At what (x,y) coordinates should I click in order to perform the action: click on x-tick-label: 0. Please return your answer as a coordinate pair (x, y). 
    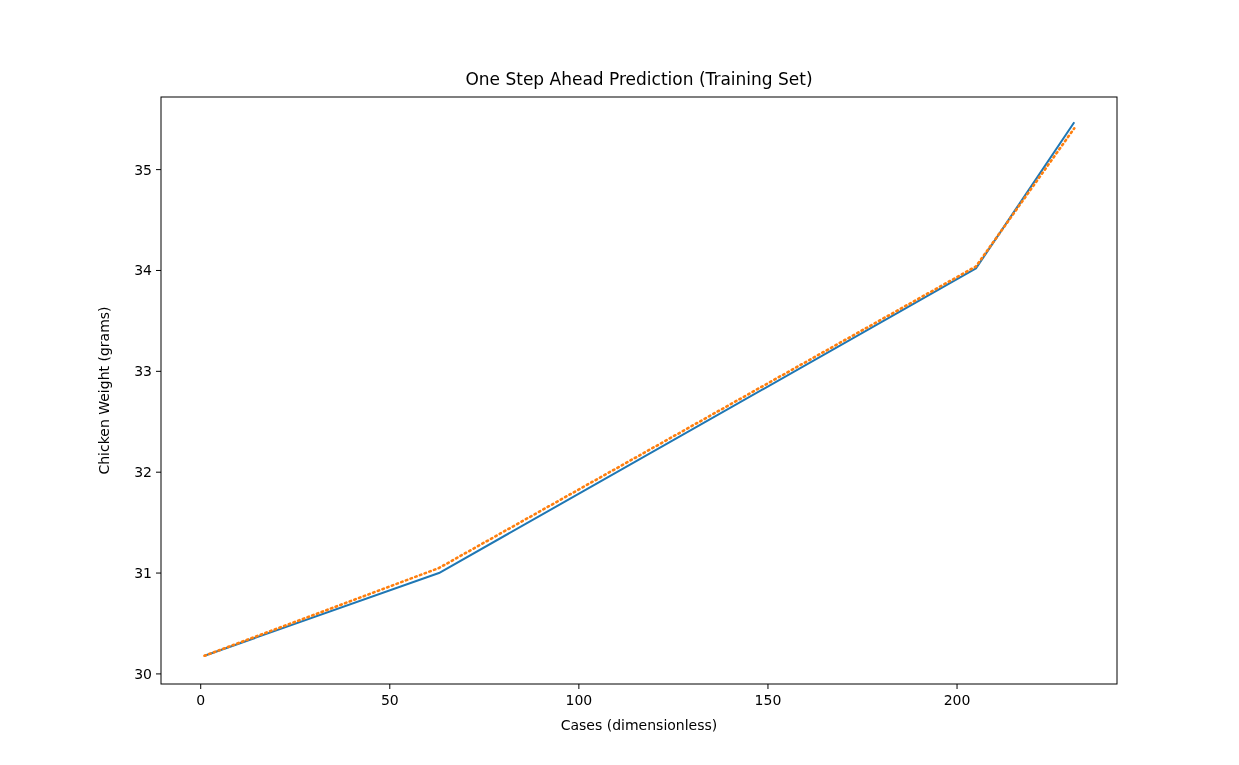
    Looking at the image, I should click on (201, 700).